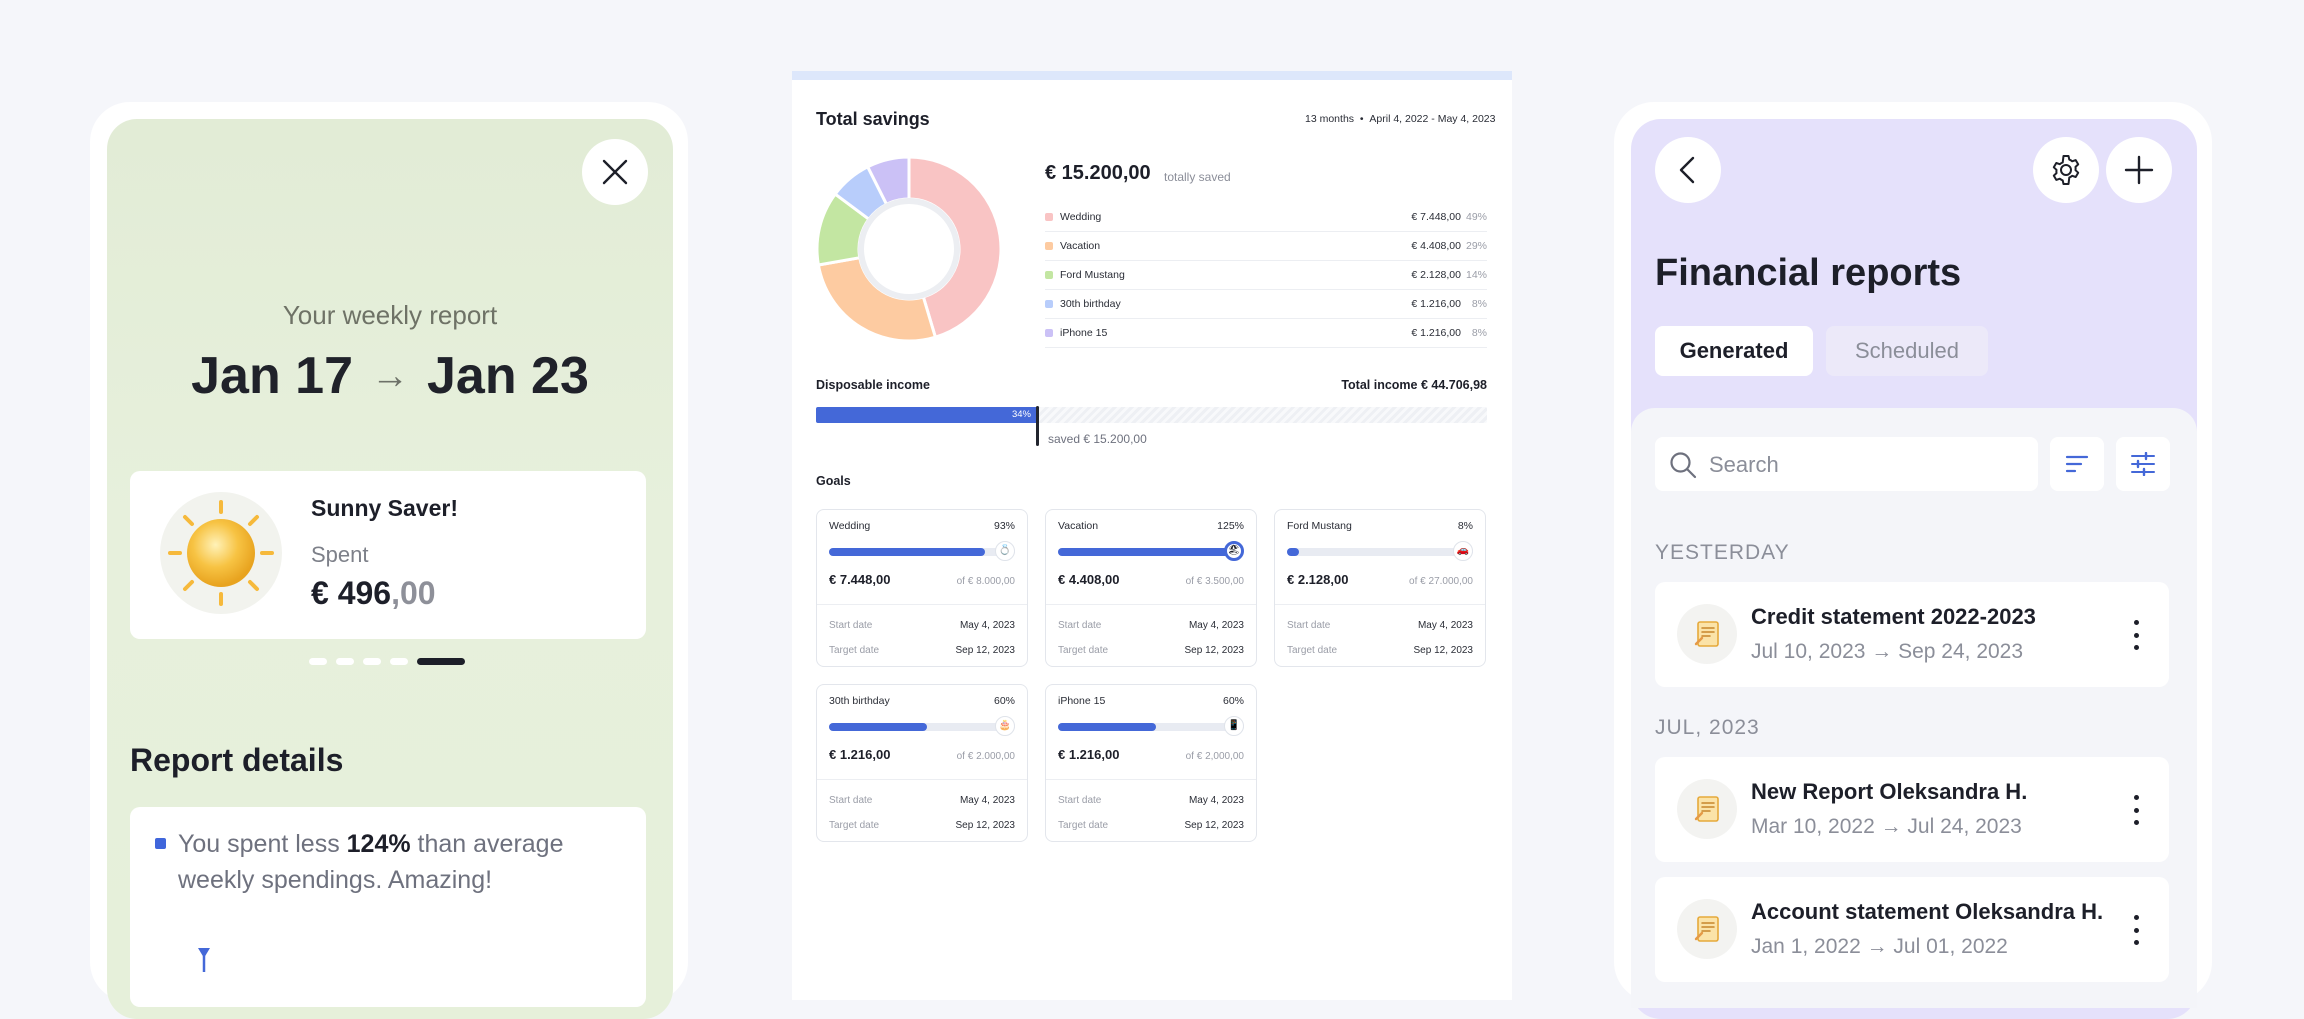  I want to click on disposable-income-label: Disposable income, so click(873, 385).